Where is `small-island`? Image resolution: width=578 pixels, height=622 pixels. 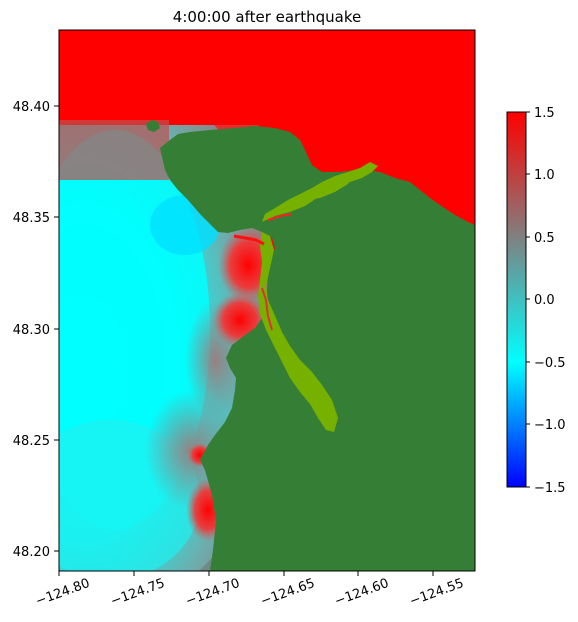 small-island is located at coordinates (153, 126).